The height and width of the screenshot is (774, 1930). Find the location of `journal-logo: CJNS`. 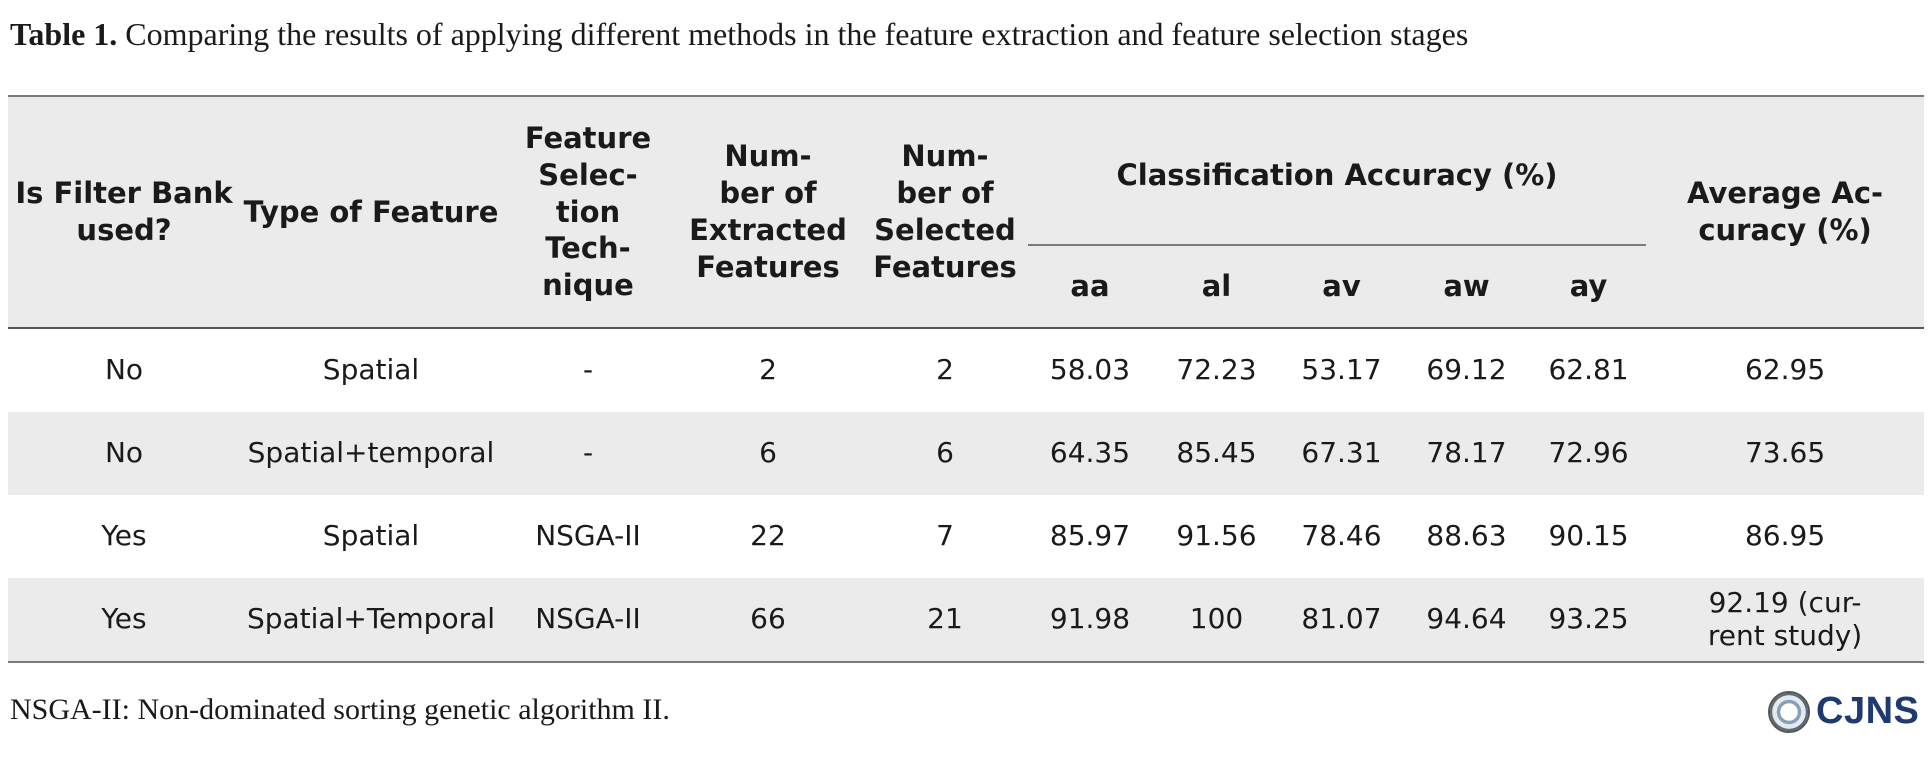

journal-logo: CJNS is located at coordinates (1843, 711).